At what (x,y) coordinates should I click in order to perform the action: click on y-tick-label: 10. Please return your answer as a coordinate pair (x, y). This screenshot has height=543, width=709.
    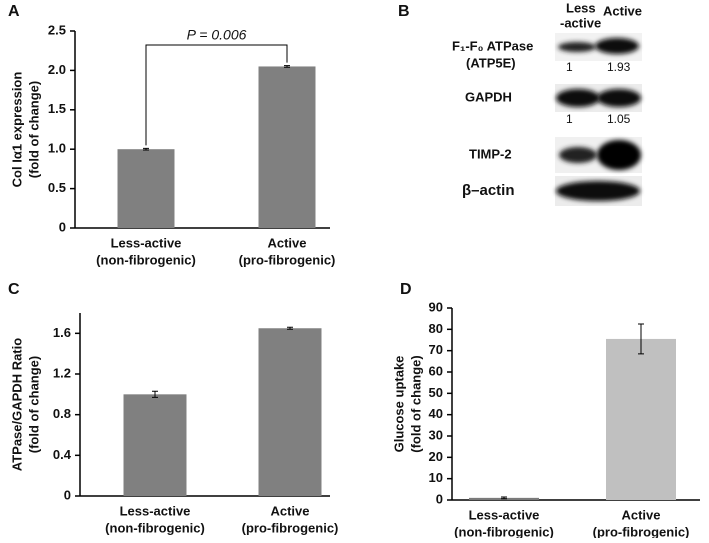
    Looking at the image, I should click on (436, 477).